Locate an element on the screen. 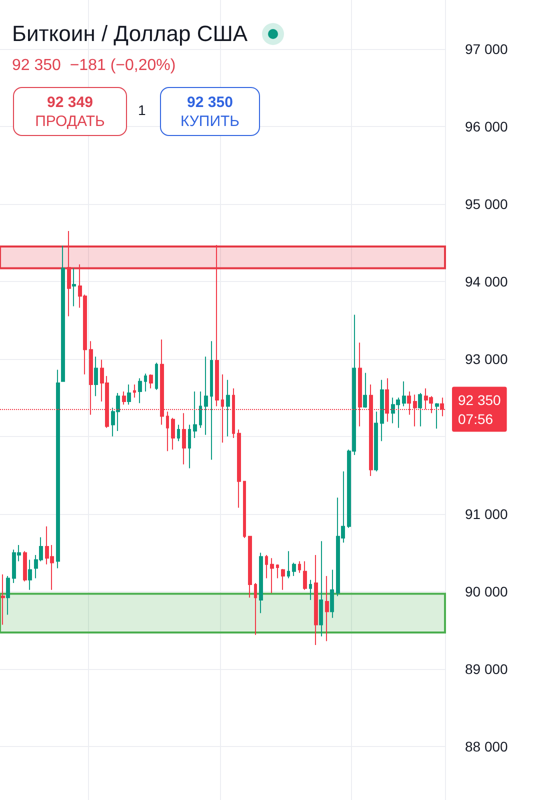 This screenshot has height=800, width=543. sell-button: 92 349 ПРОДАТЬ is located at coordinates (70, 111).